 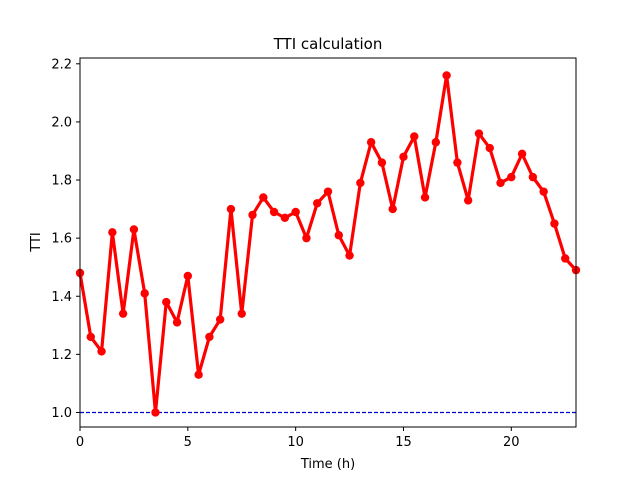 I want to click on x-tick-label: 20, so click(x=511, y=442).